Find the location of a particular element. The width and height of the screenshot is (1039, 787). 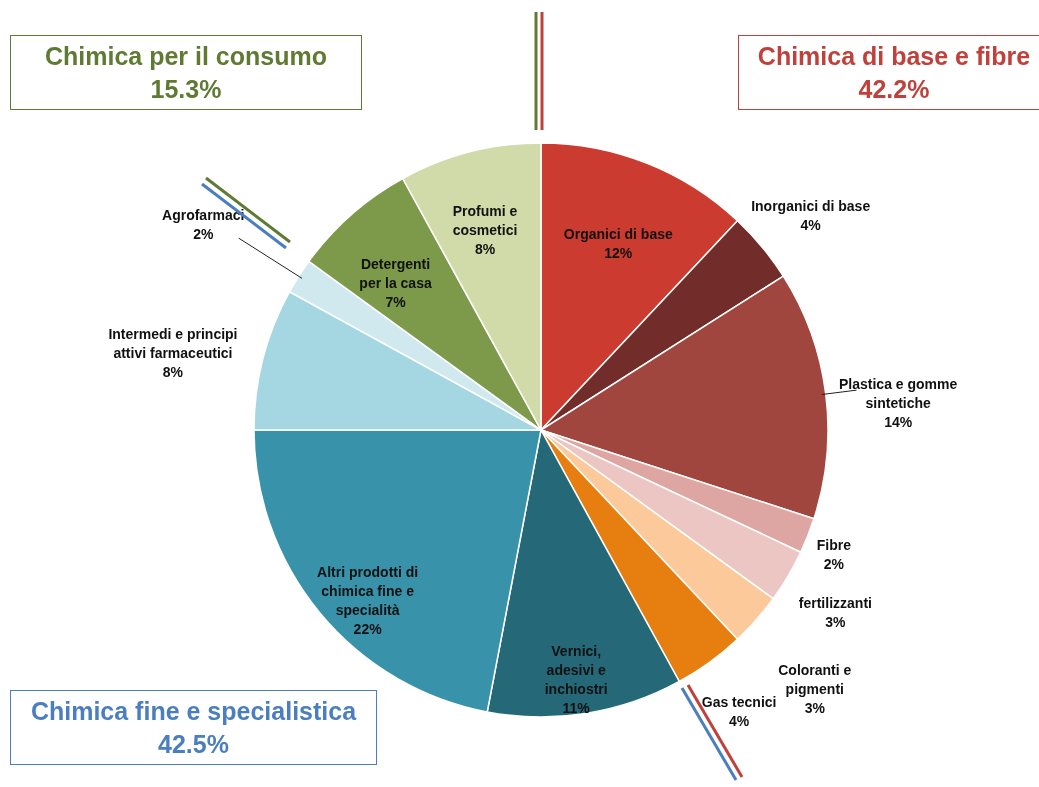

slice-label: Plastica e gomme sintetiche is located at coordinates (898, 393).